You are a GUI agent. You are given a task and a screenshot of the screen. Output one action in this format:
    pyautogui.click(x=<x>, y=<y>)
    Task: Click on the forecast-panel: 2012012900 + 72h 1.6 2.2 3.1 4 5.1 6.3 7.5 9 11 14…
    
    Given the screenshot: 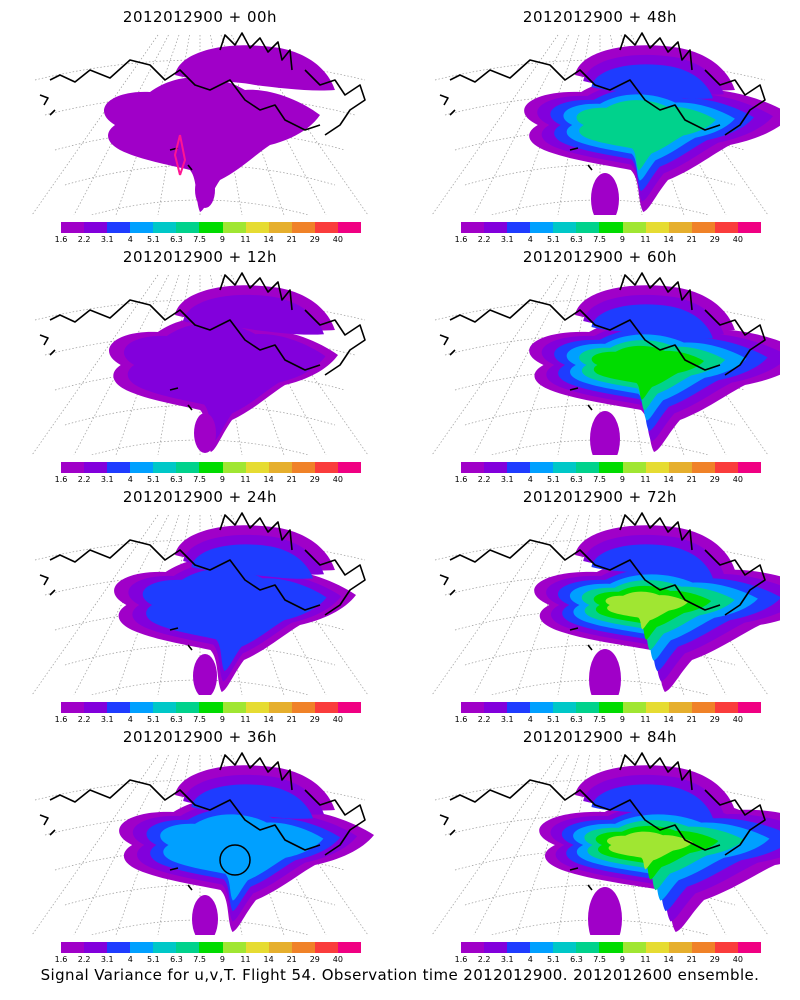 What is the action you would take?
    pyautogui.click(x=600, y=602)
    